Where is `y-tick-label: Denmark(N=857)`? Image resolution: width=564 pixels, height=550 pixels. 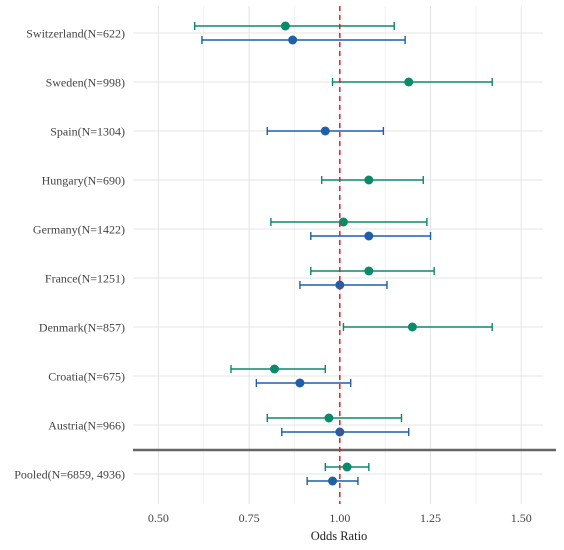
y-tick-label: Denmark(N=857) is located at coordinates (82, 328).